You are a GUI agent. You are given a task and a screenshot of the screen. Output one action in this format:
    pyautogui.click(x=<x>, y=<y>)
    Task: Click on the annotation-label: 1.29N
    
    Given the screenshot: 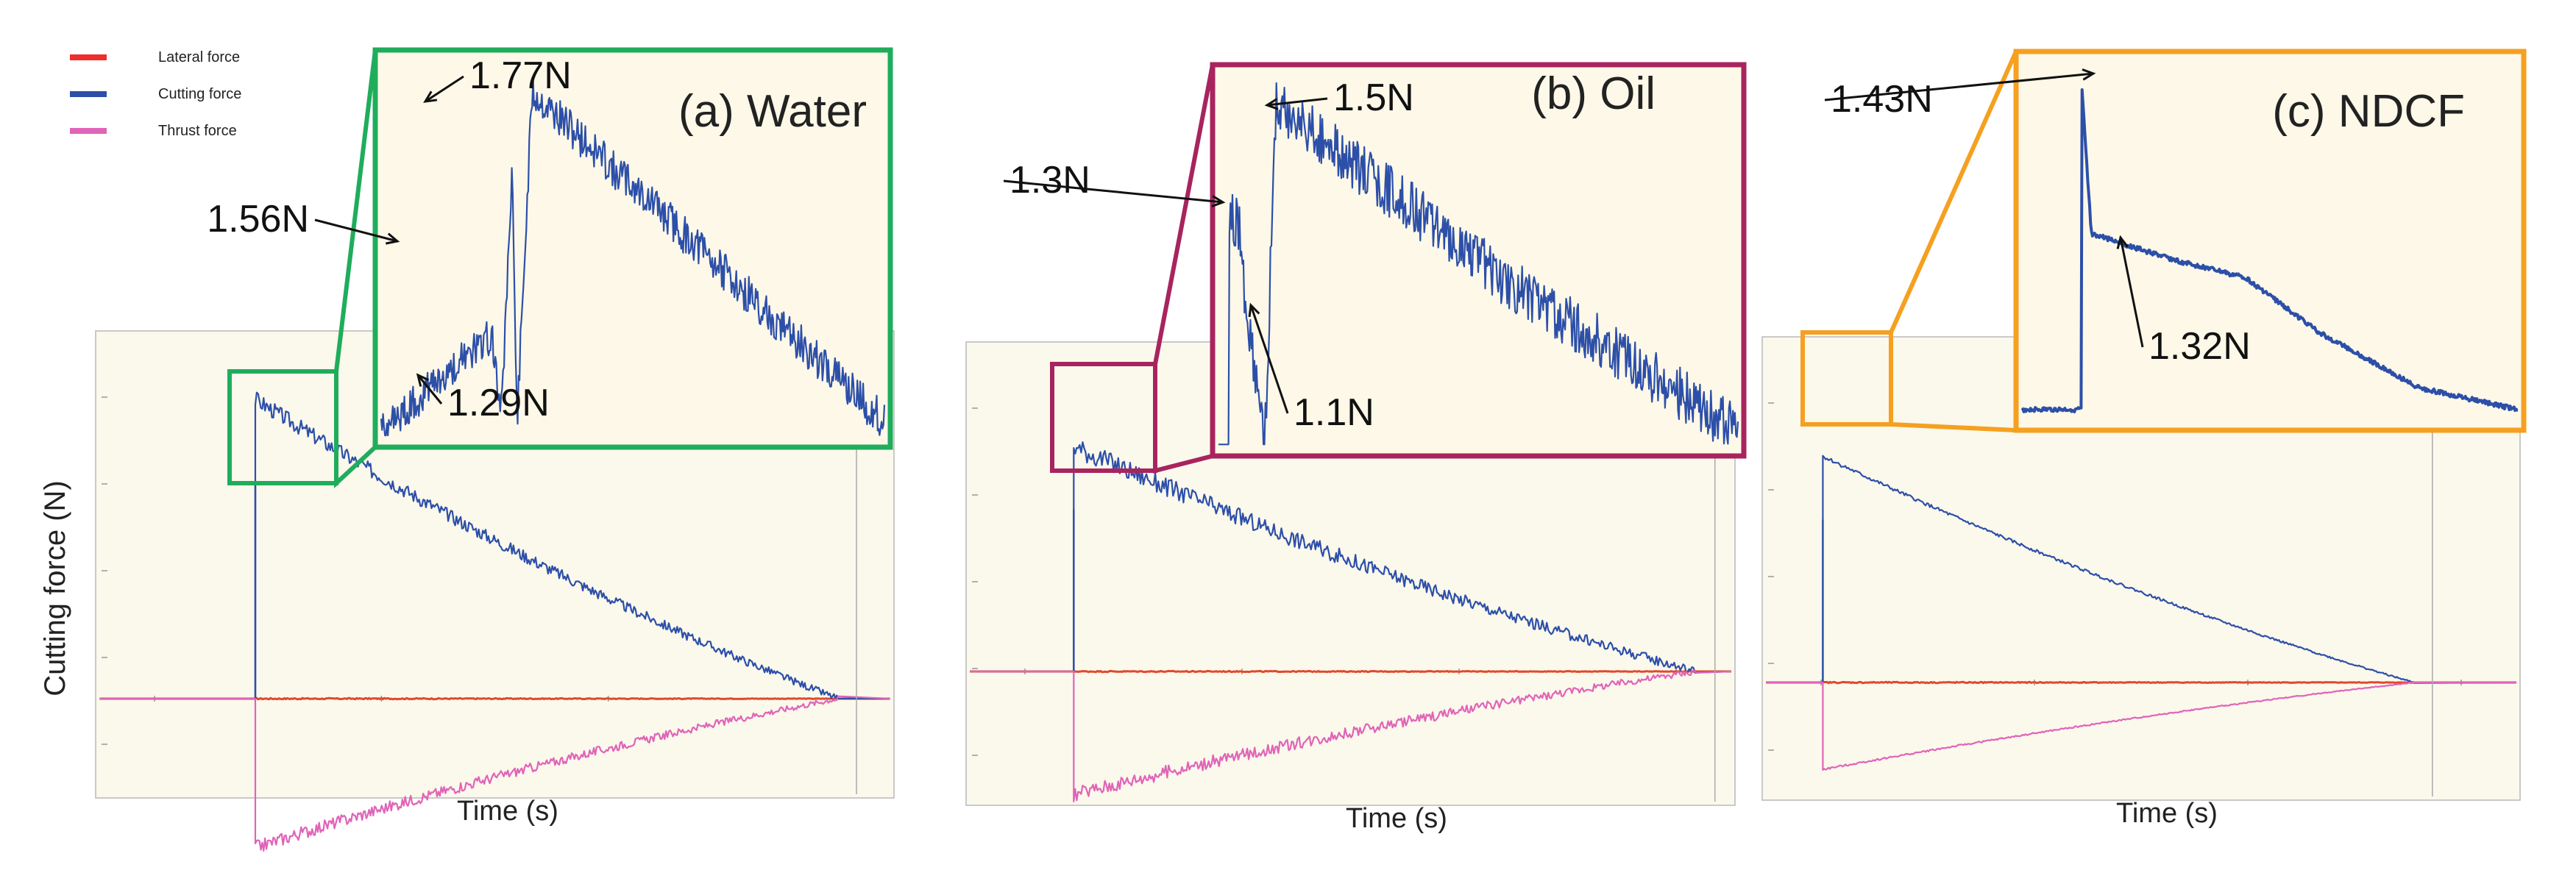 What is the action you would take?
    pyautogui.click(x=498, y=403)
    